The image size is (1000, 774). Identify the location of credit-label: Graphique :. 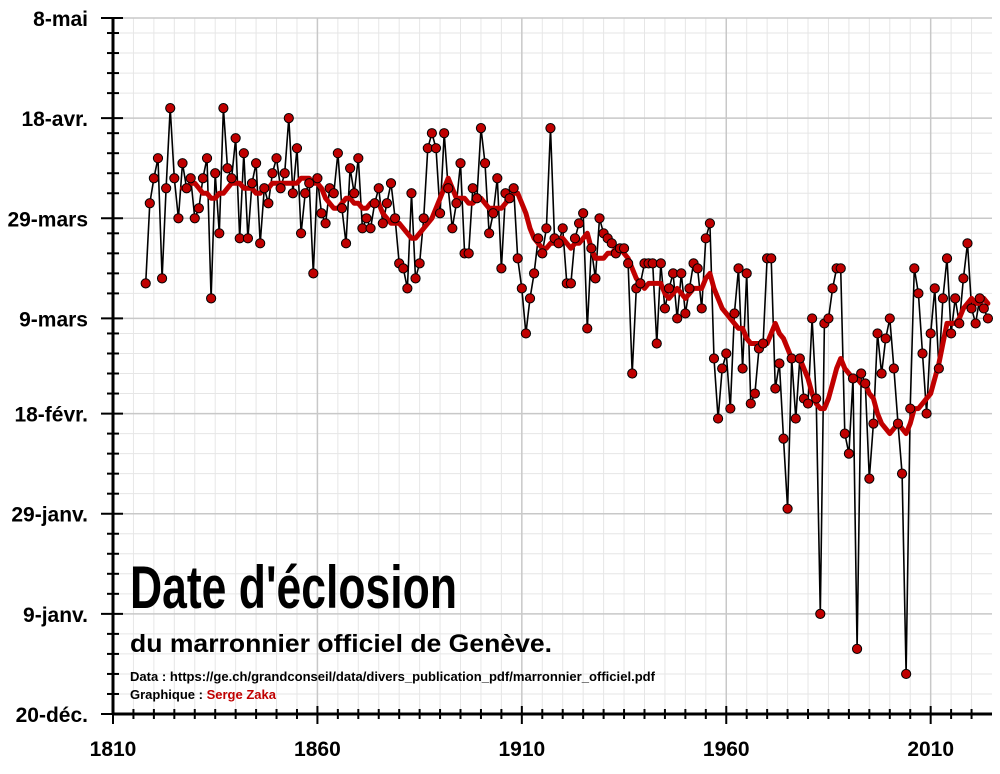
(166, 694).